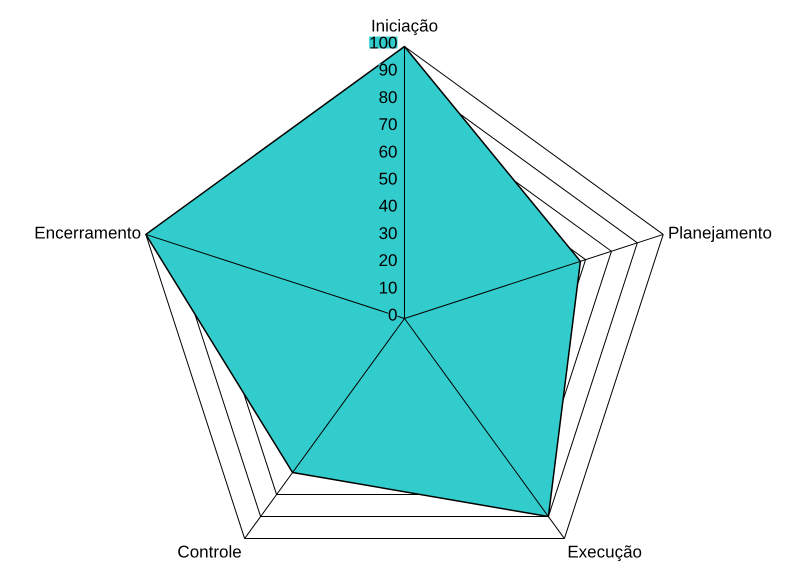 The height and width of the screenshot is (572, 795). What do you see at coordinates (388, 152) in the screenshot?
I see `y-tick-label: 60` at bounding box center [388, 152].